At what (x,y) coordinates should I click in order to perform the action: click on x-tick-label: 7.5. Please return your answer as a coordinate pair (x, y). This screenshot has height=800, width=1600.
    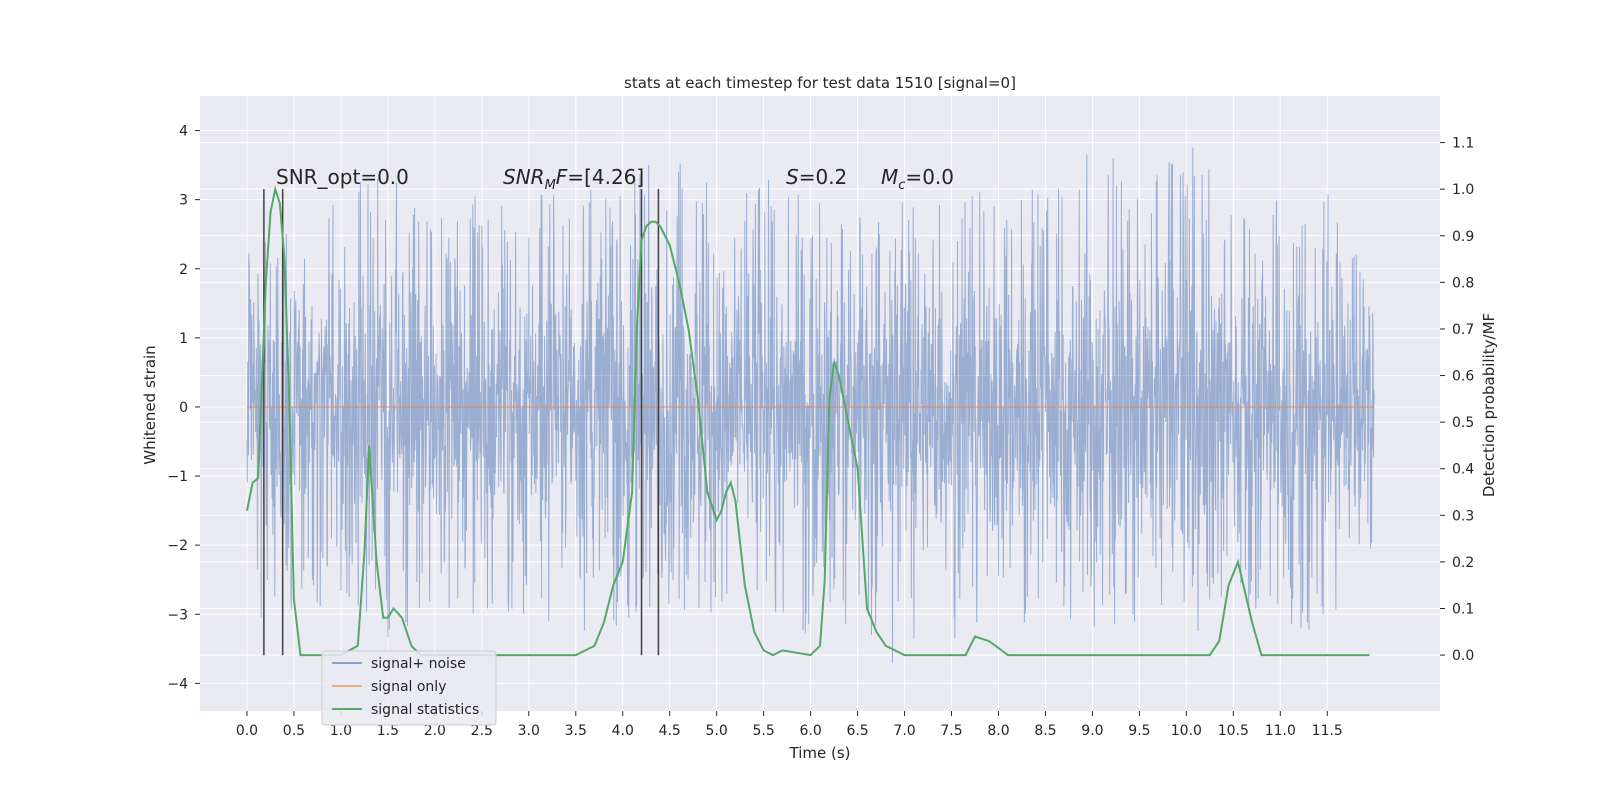
    Looking at the image, I should click on (951, 731).